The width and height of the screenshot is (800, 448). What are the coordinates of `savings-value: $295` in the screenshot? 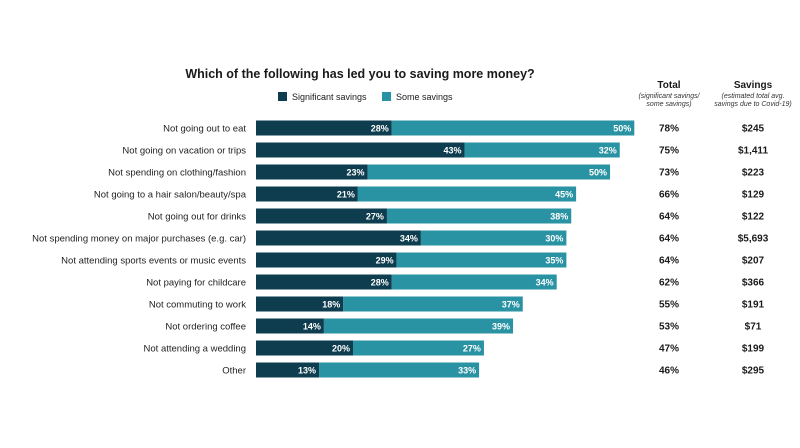 It's located at (753, 371).